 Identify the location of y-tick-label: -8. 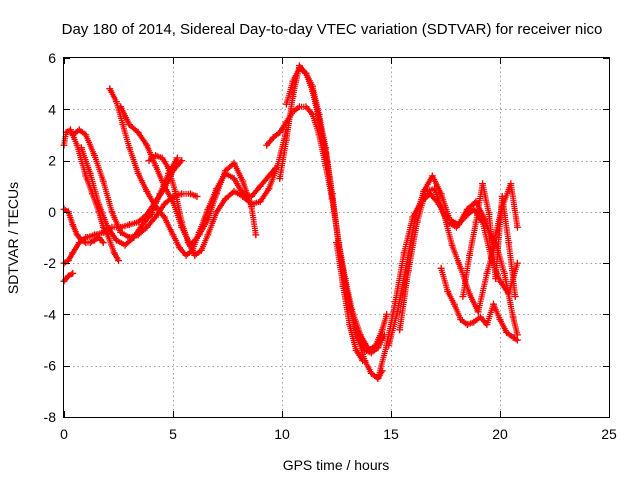
(50, 417).